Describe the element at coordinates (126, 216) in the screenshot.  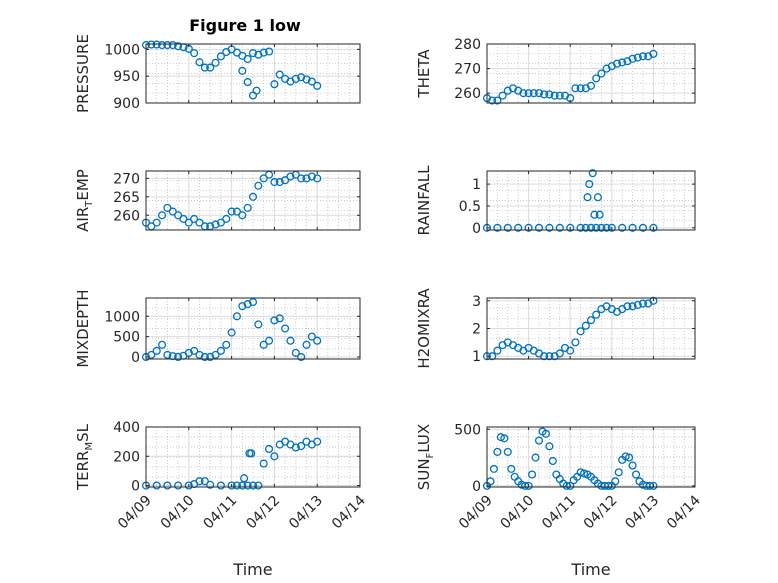
I see `y-tick-label: 260` at that location.